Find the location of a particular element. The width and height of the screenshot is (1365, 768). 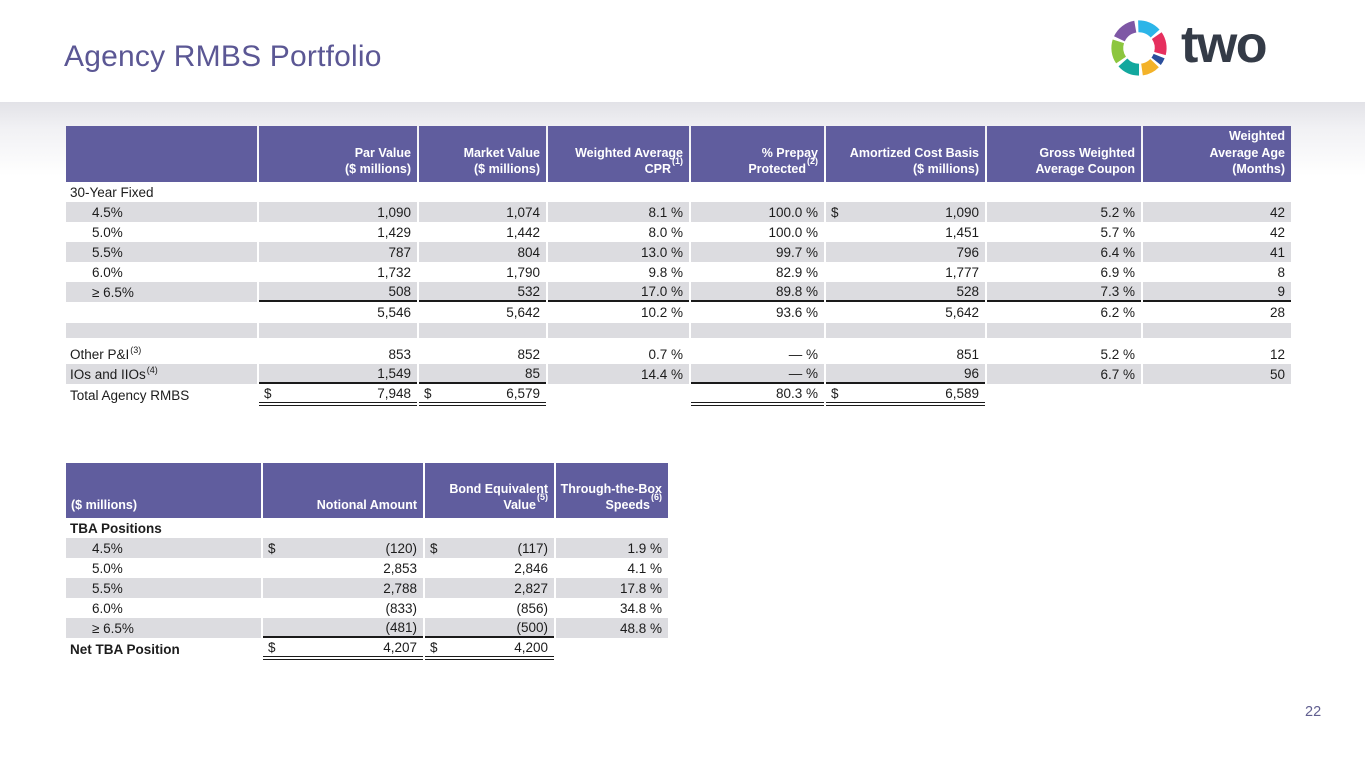

table-cell: 1,074 is located at coordinates (482, 212).